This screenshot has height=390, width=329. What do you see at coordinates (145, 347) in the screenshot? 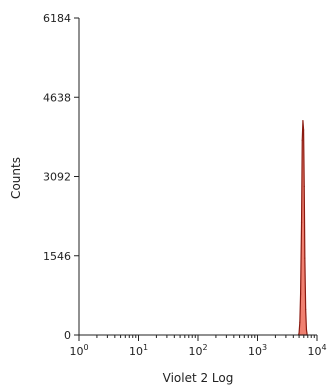
I see `x-tick-label-exponent: 1` at bounding box center [145, 347].